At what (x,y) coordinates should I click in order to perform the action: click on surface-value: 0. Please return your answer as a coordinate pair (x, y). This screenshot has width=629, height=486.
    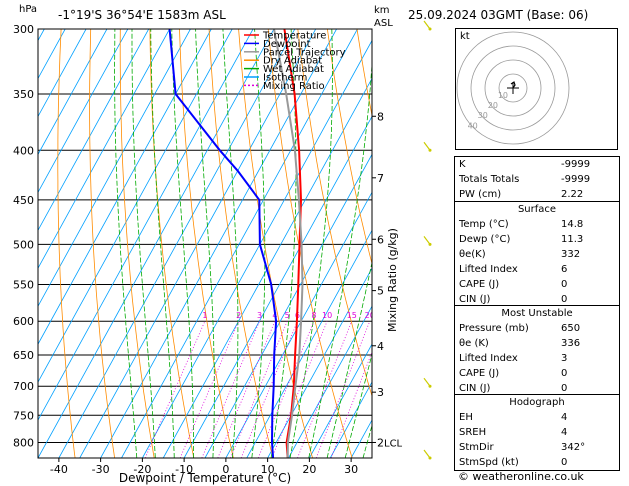
    Looking at the image, I should click on (564, 284).